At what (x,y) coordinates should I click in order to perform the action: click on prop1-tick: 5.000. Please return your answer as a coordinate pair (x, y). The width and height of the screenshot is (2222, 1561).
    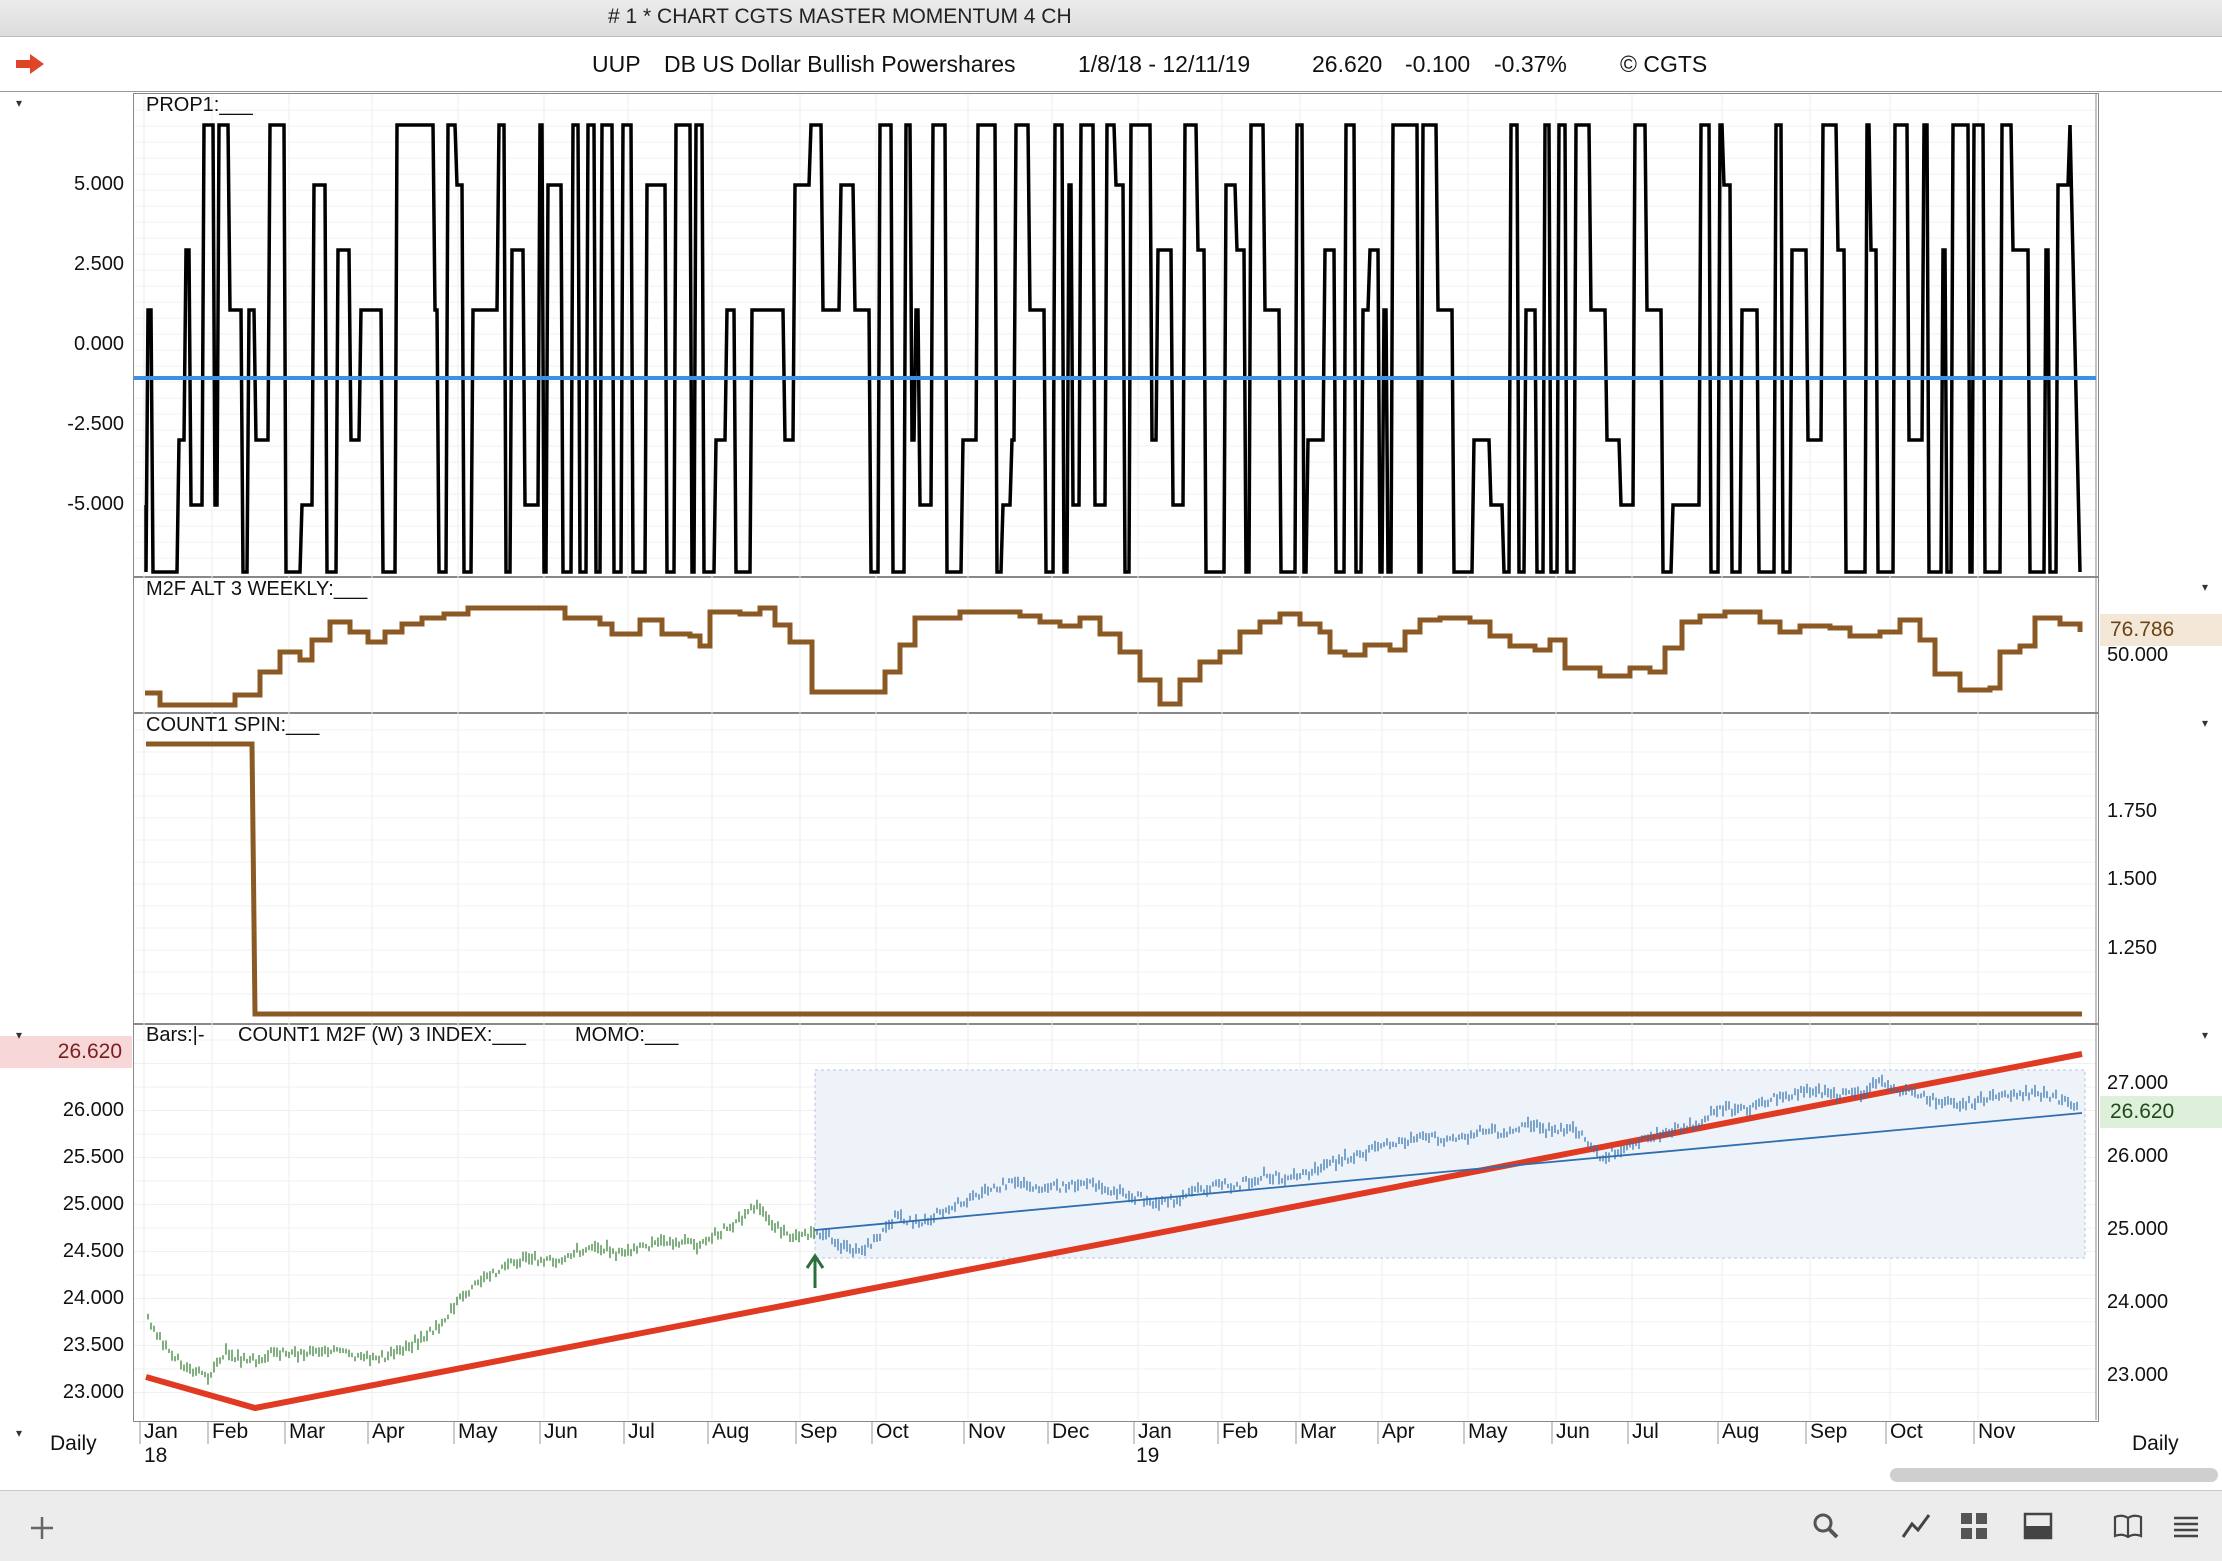
    Looking at the image, I should click on (98, 184).